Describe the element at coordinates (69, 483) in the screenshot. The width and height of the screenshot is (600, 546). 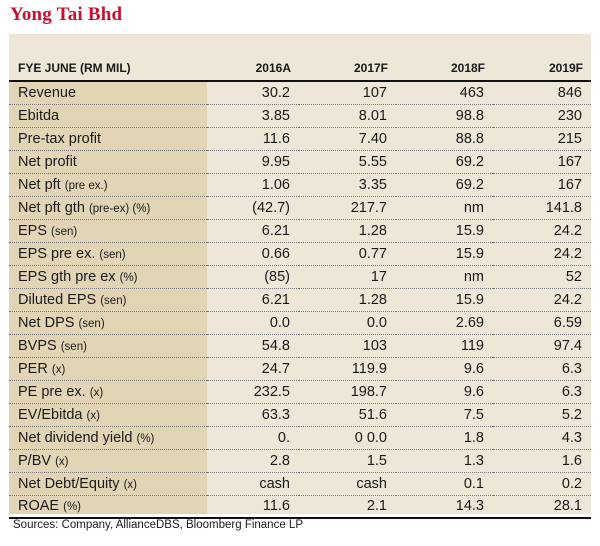
I see `row-label-text: Net Debt/Equity` at that location.